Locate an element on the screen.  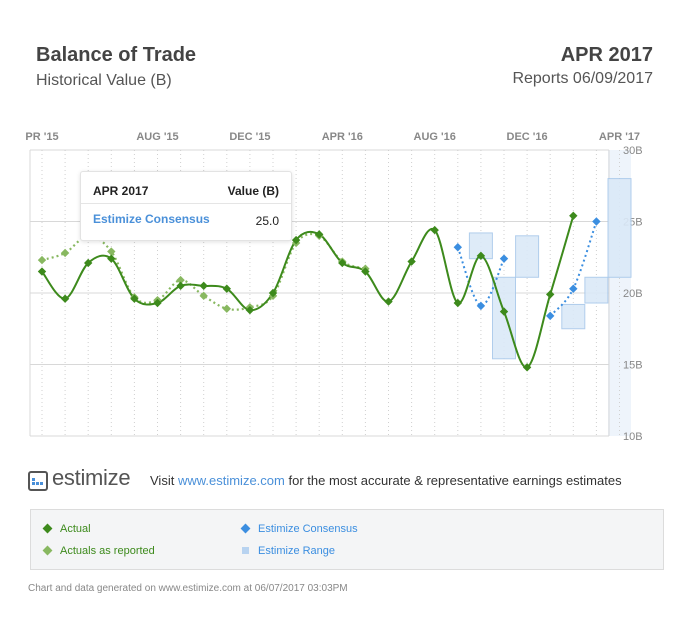
tooltip-value-header: Value (B) is located at coordinates (253, 191).